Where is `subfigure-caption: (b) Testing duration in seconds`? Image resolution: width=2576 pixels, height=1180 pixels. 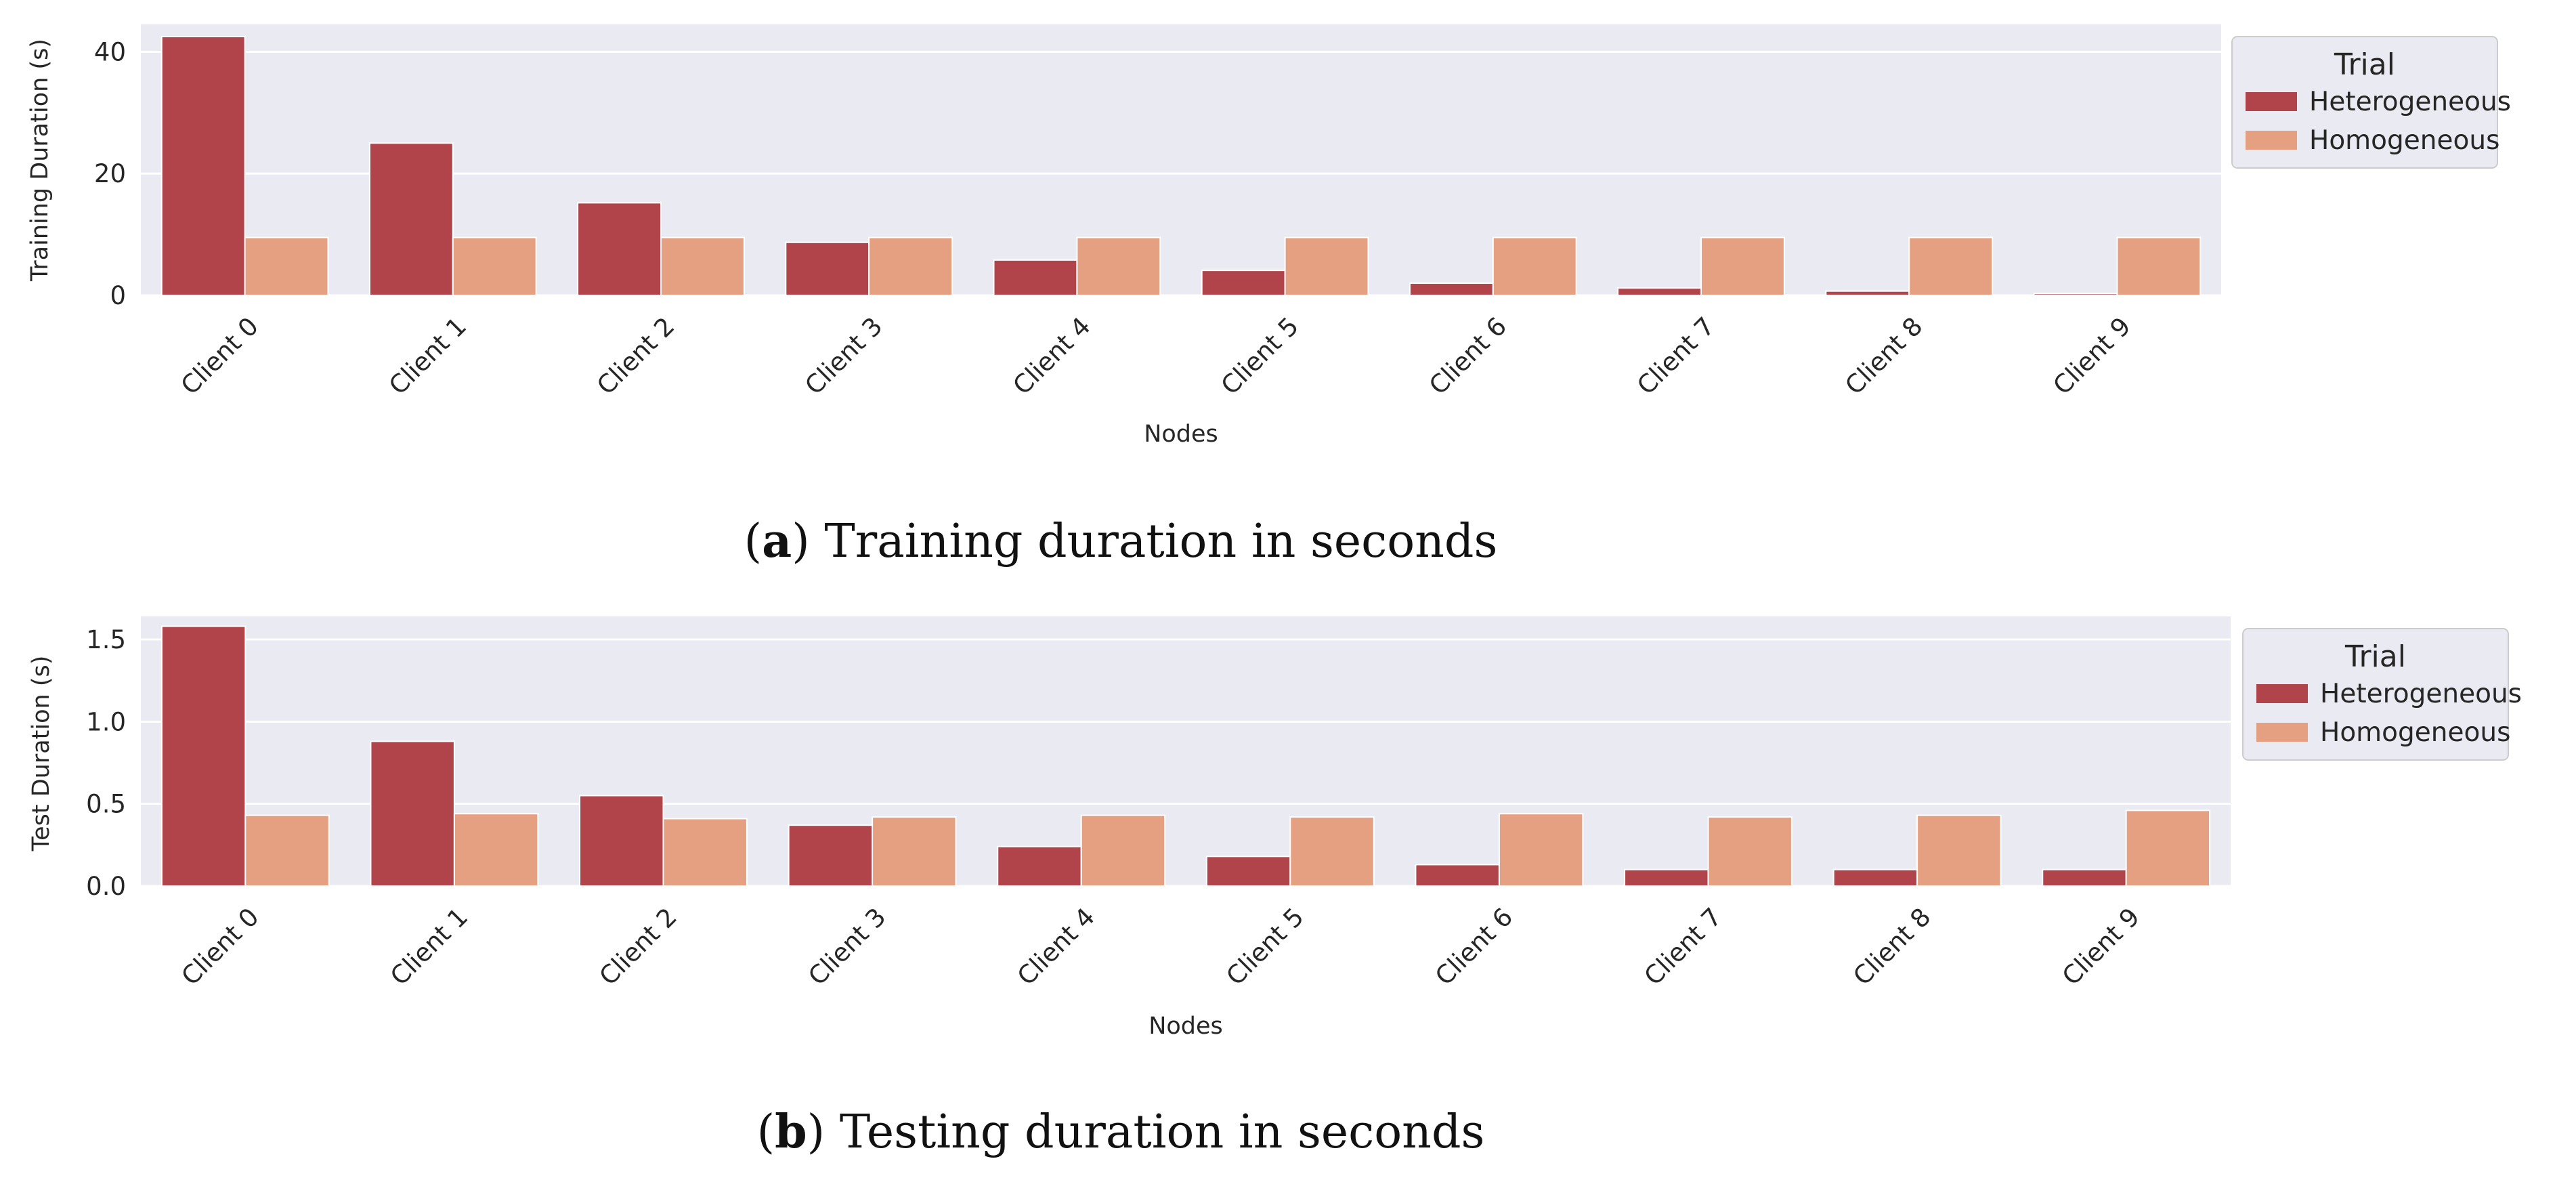 subfigure-caption: (b) Testing duration in seconds is located at coordinates (1121, 1132).